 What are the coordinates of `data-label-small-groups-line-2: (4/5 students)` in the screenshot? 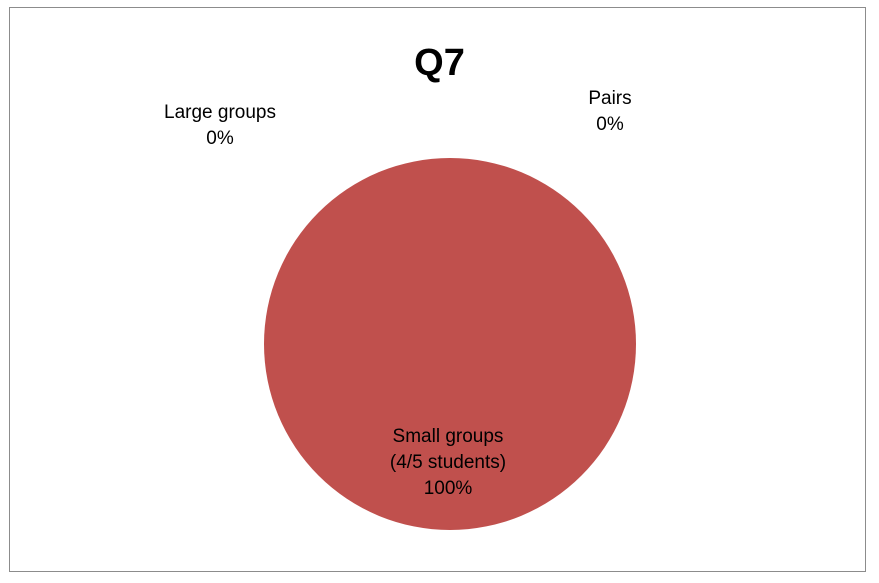 It's located at (448, 462).